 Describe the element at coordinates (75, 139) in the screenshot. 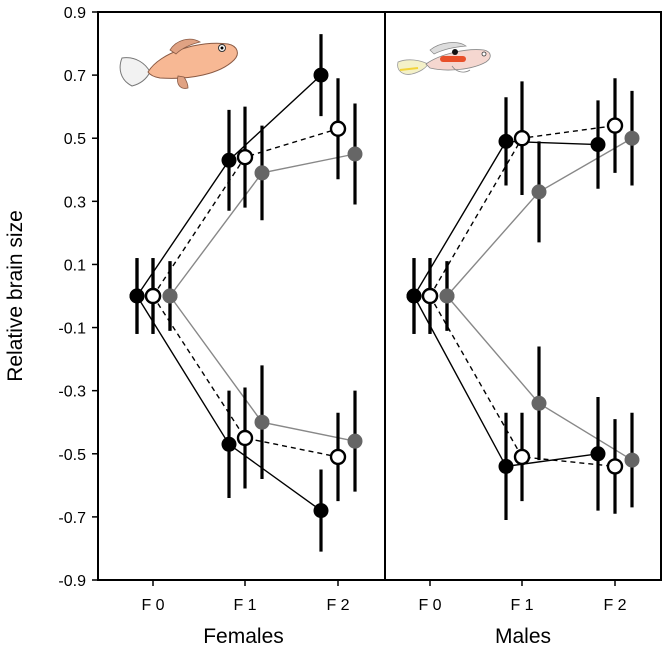

I see `y-tick-label: 0.5` at that location.